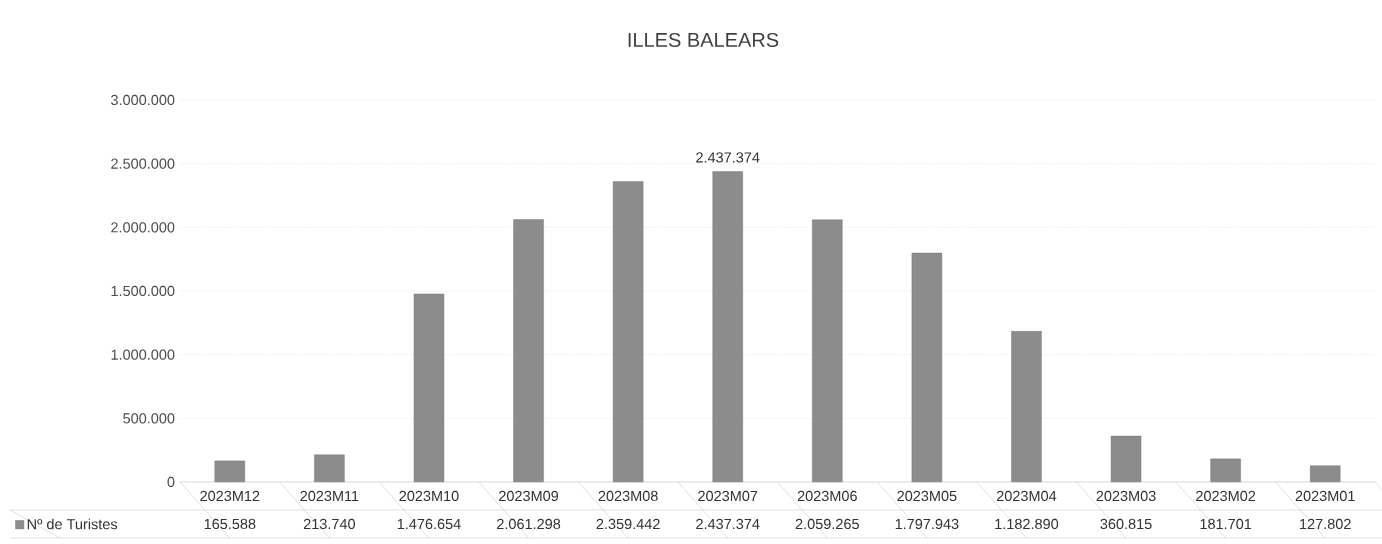 The width and height of the screenshot is (1382, 544). What do you see at coordinates (529, 524) in the screenshot?
I see `text: 2.061.298` at bounding box center [529, 524].